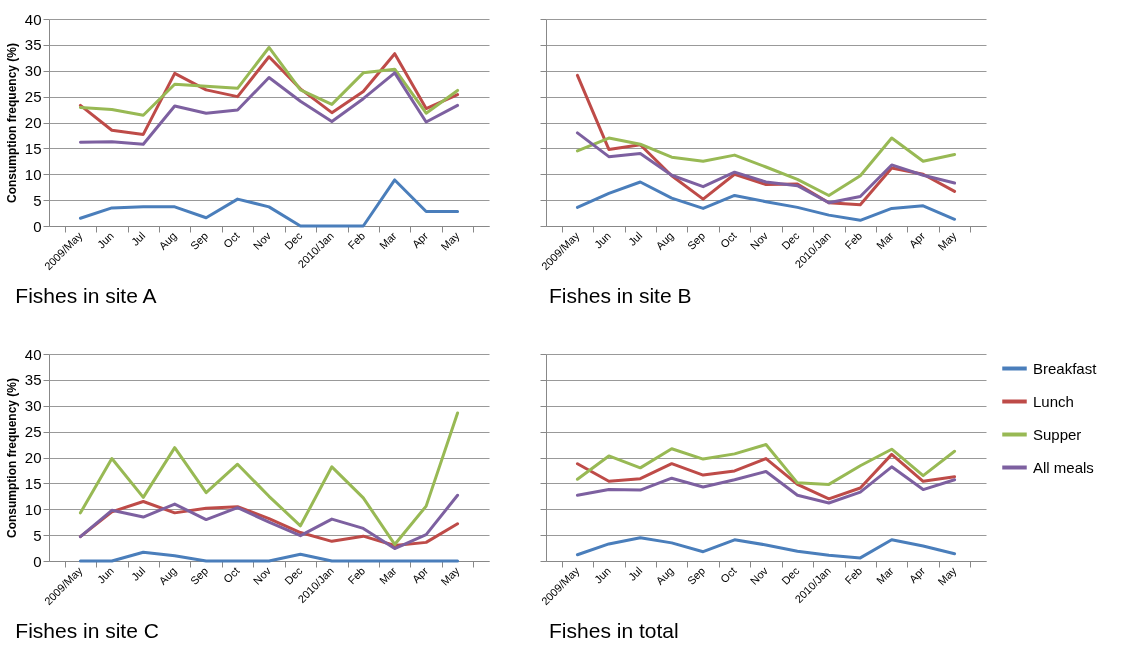  I want to click on text: Fishes in site C, so click(87, 630).